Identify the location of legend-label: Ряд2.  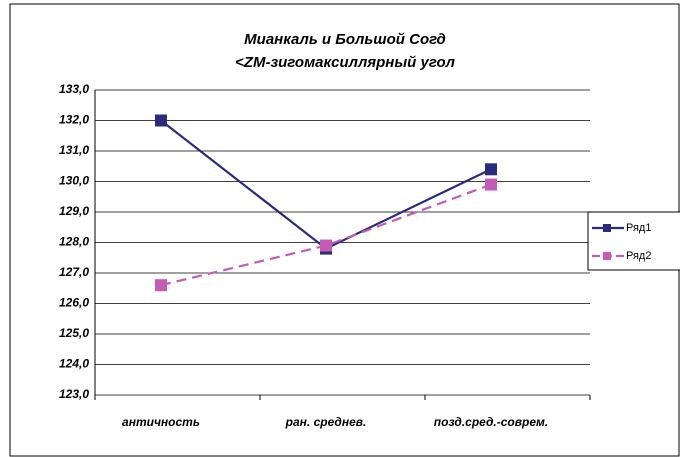
(638, 256).